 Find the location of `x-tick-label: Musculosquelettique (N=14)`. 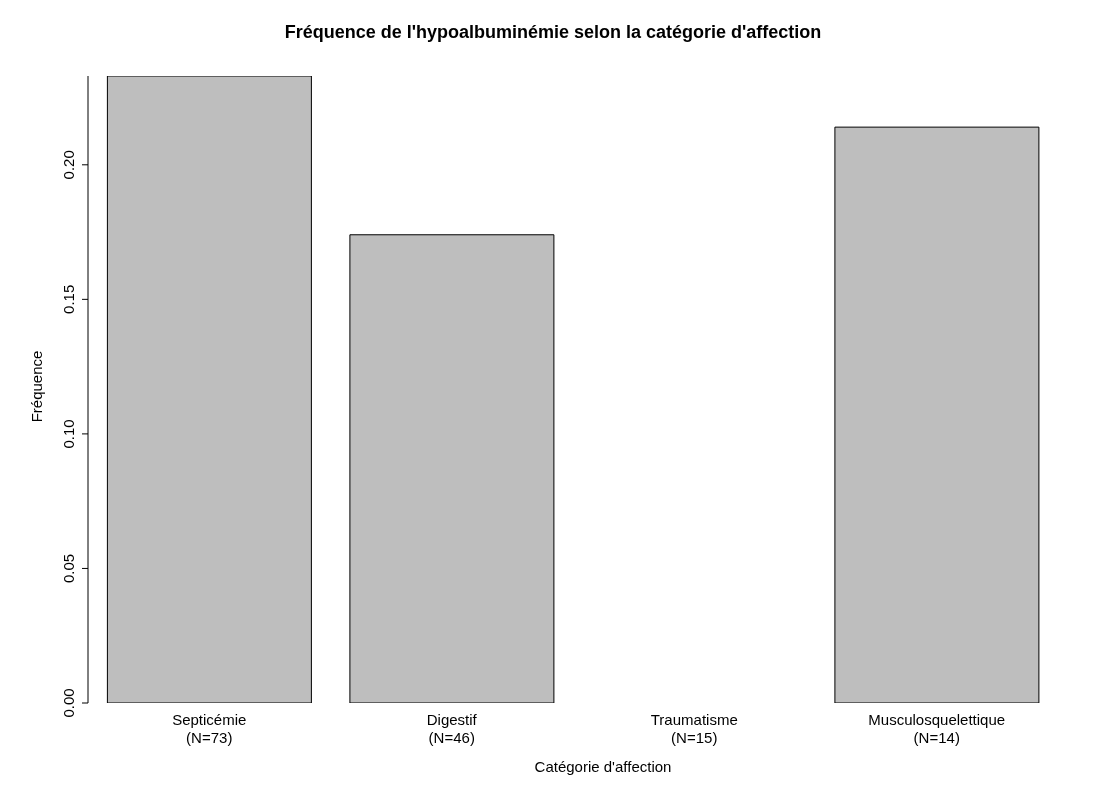

x-tick-label: Musculosquelettique (N=14) is located at coordinates (937, 728).